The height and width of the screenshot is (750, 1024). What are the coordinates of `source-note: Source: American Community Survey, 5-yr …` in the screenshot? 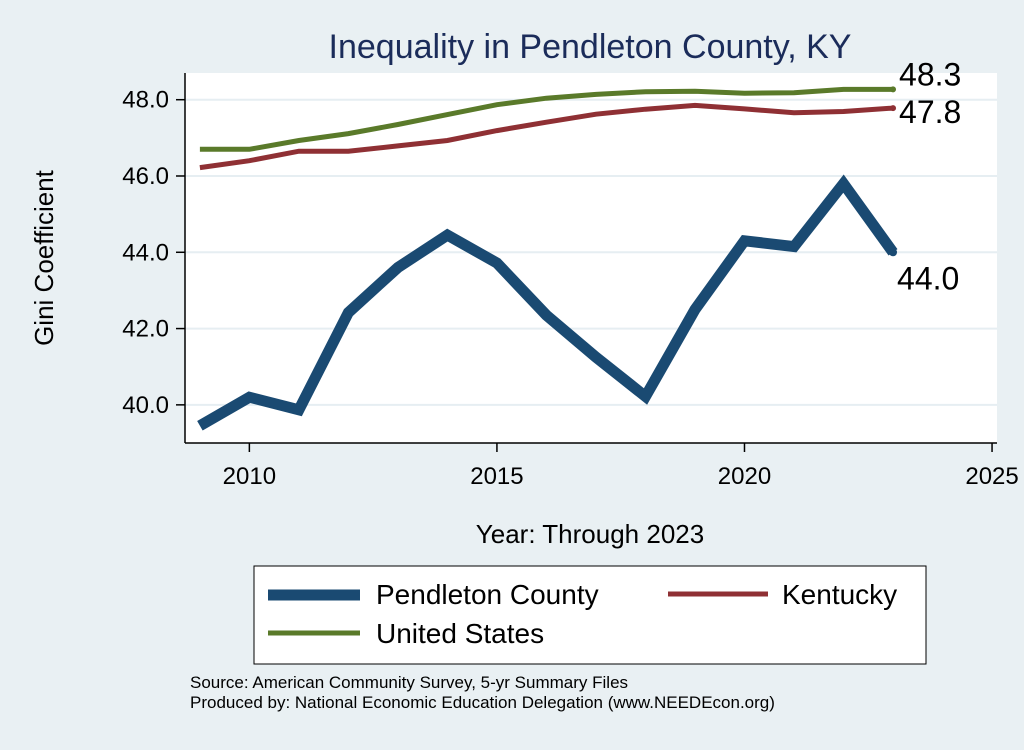 It's located at (409, 682).